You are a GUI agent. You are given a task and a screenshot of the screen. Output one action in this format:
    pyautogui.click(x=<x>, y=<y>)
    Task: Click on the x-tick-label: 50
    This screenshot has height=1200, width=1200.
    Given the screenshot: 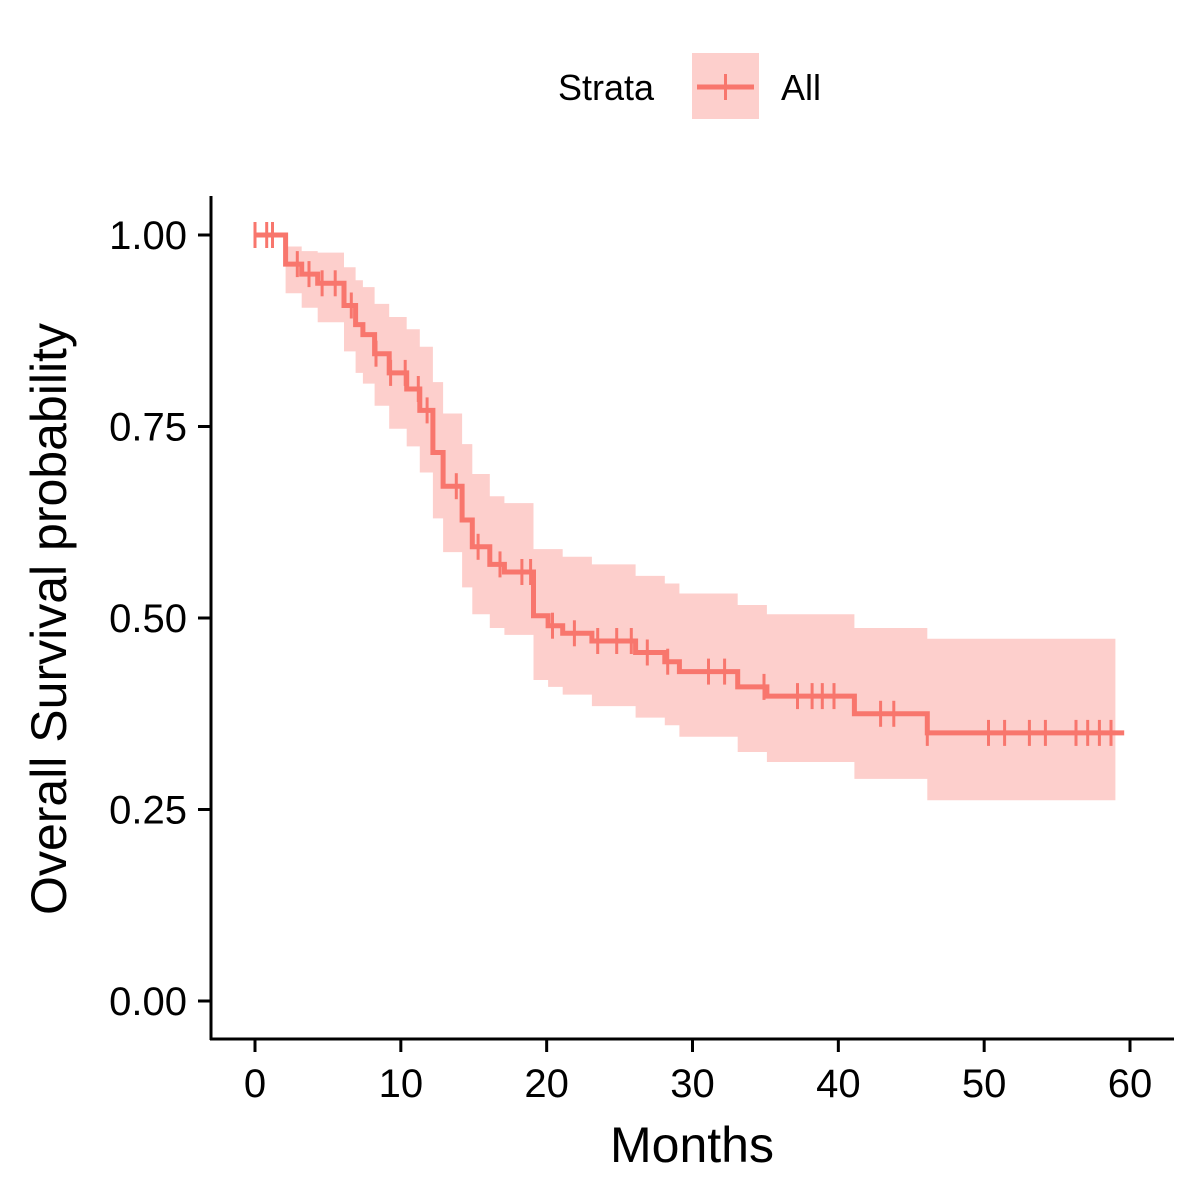 What is the action you would take?
    pyautogui.click(x=984, y=1084)
    